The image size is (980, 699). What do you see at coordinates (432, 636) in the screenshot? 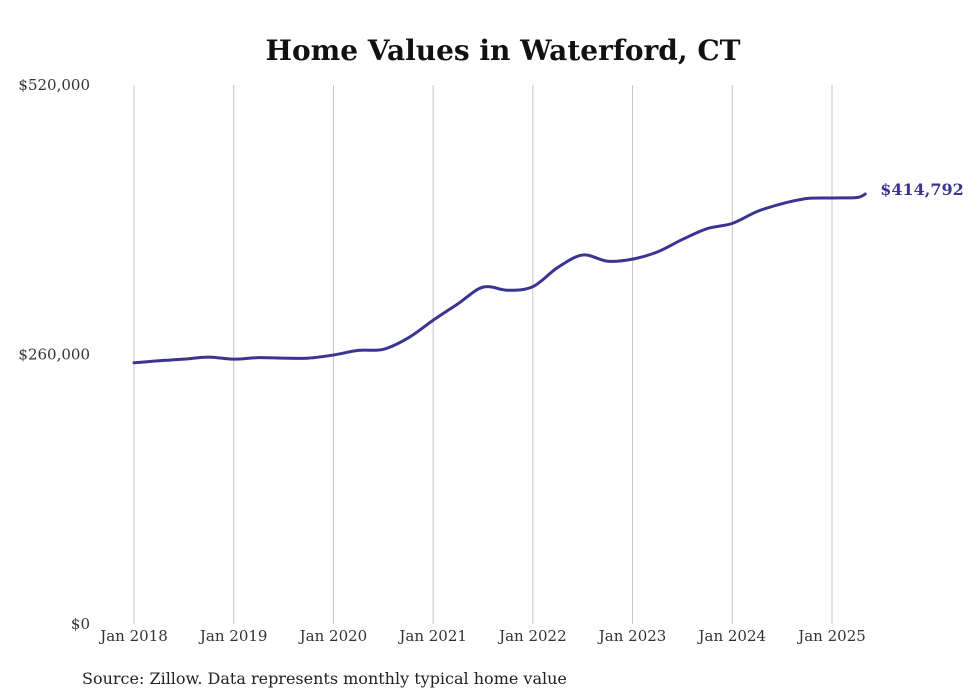
I see `x-tick-label: Jan 2021` at bounding box center [432, 636].